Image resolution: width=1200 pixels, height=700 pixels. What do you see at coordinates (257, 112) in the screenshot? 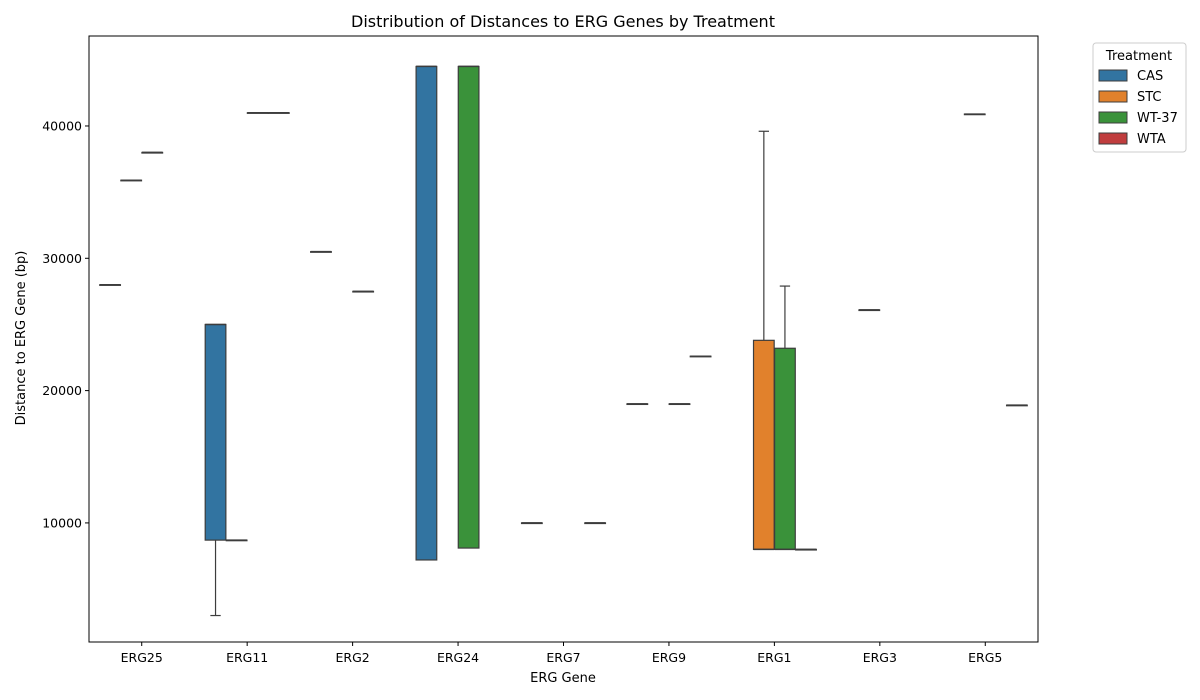
I see `box-WT-37-ERG11` at bounding box center [257, 112].